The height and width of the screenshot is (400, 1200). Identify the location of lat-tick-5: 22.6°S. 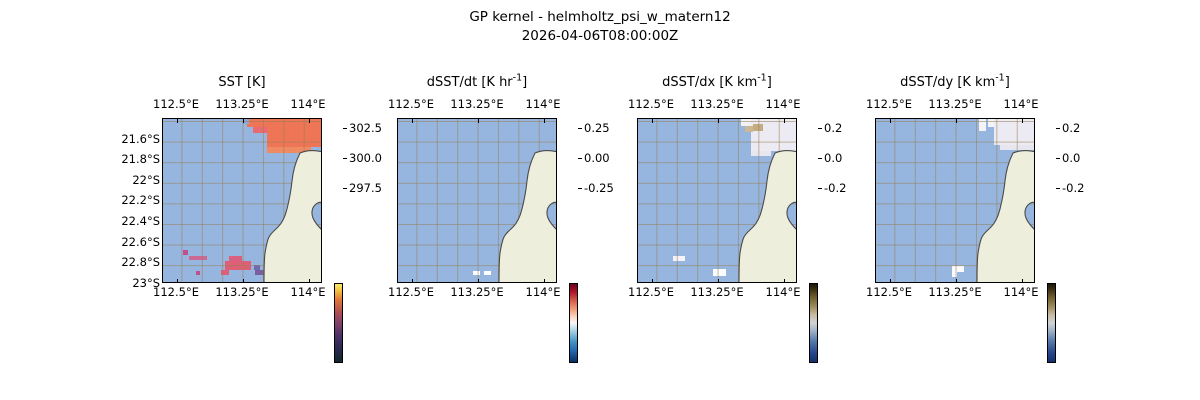
(140, 241).